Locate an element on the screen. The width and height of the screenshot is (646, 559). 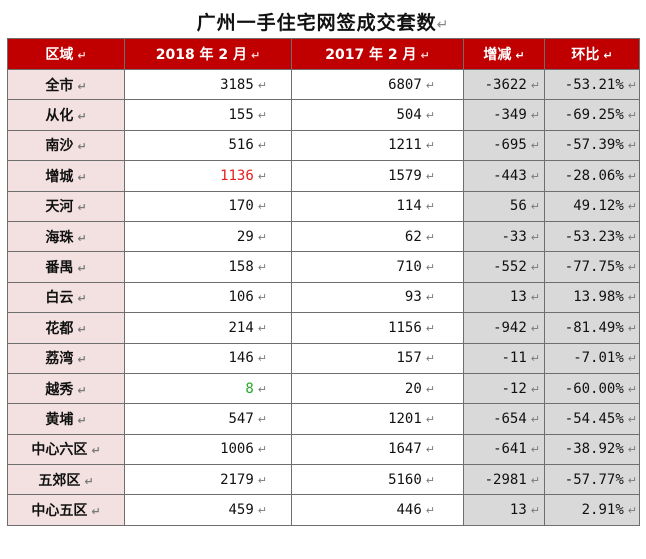
ratio-cell: -7.01% ↵ is located at coordinates (592, 358).